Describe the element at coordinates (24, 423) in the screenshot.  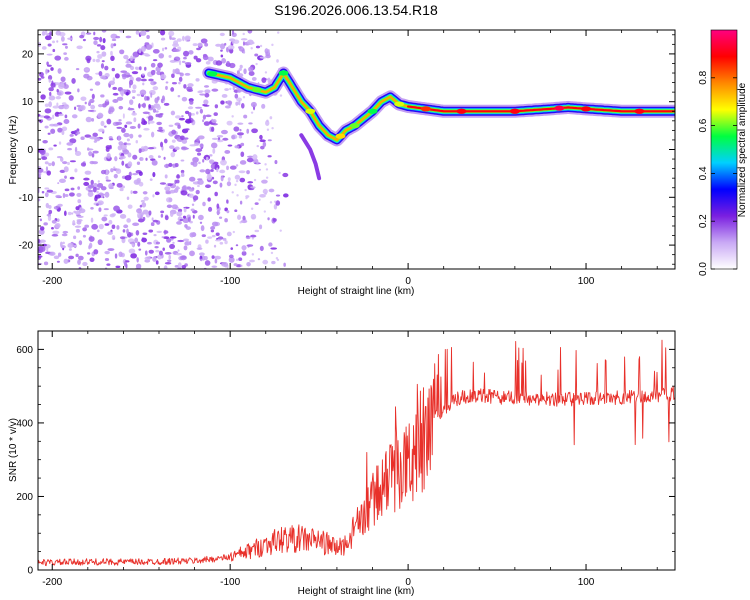
I see `snr-y-tick-label: 400` at that location.